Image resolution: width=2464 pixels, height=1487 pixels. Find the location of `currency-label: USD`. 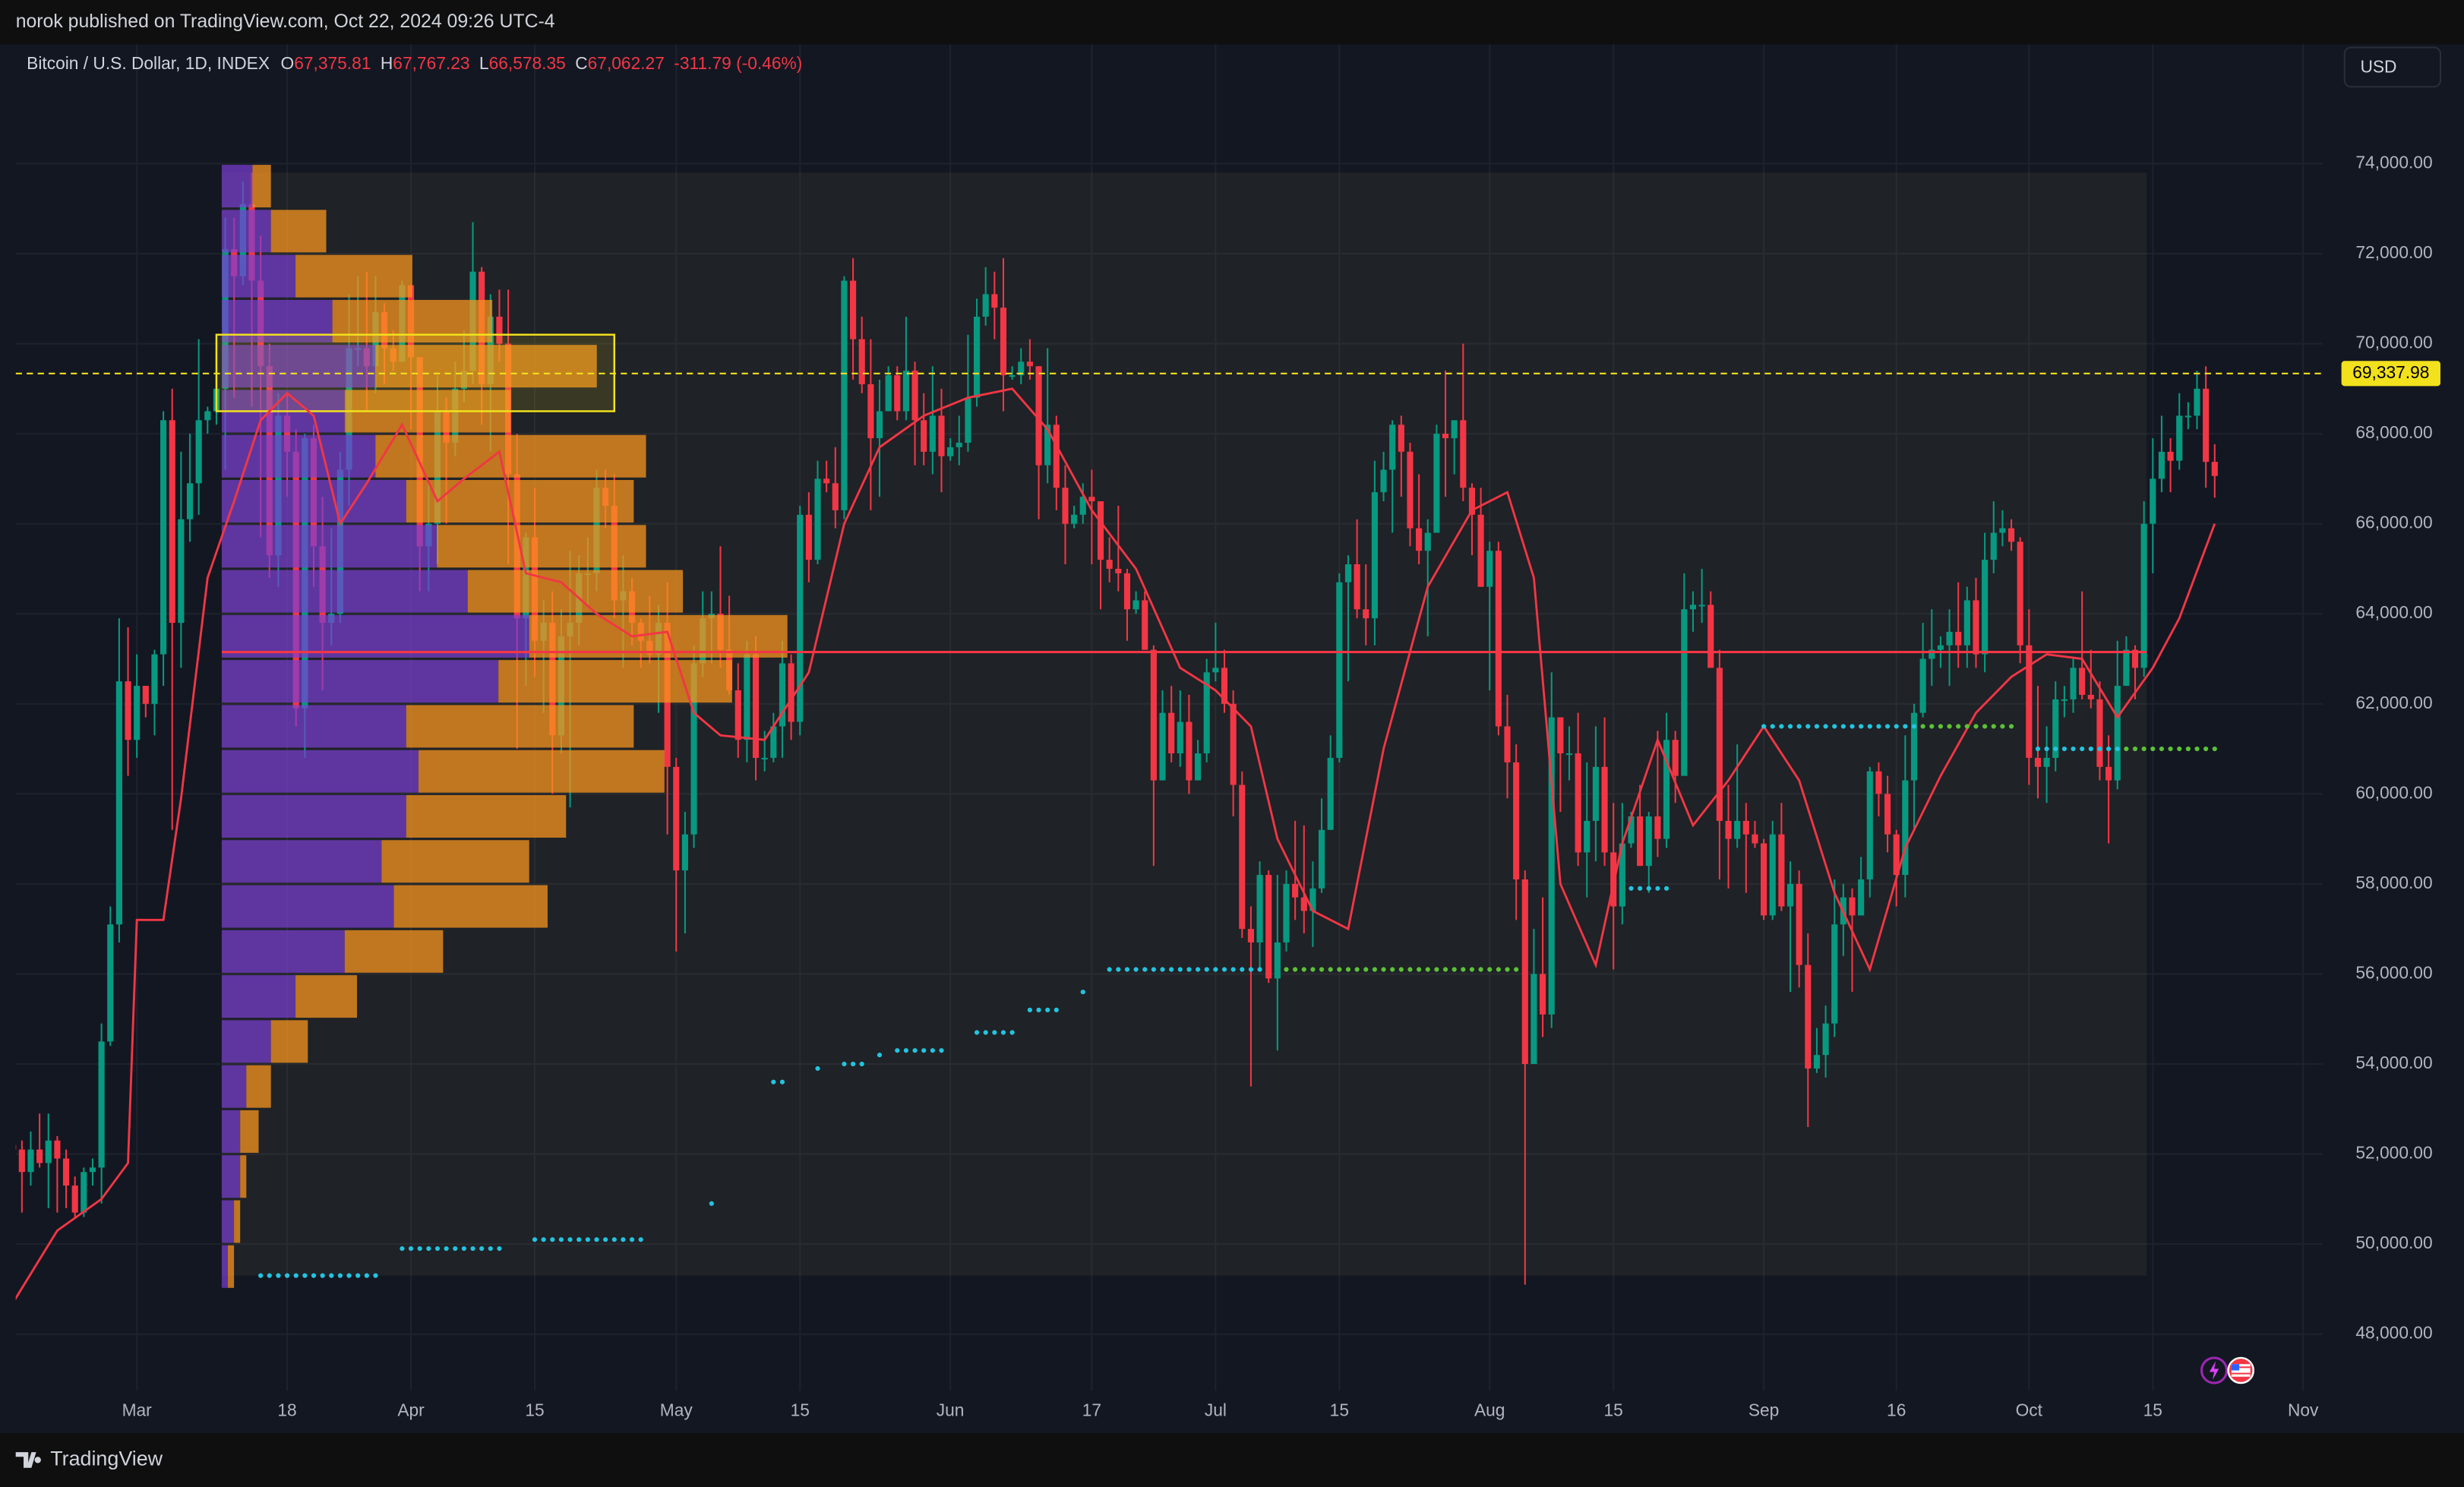

currency-label: USD is located at coordinates (2378, 66).